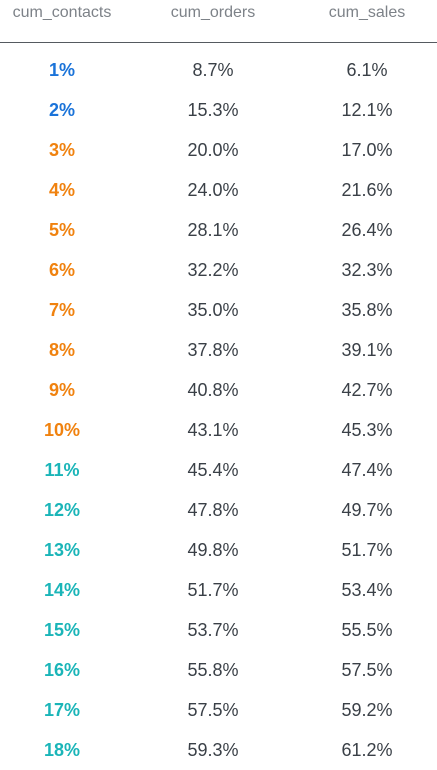 The width and height of the screenshot is (437, 770). I want to click on table-row: 11% 45.4% 47.4%, so click(218, 470).